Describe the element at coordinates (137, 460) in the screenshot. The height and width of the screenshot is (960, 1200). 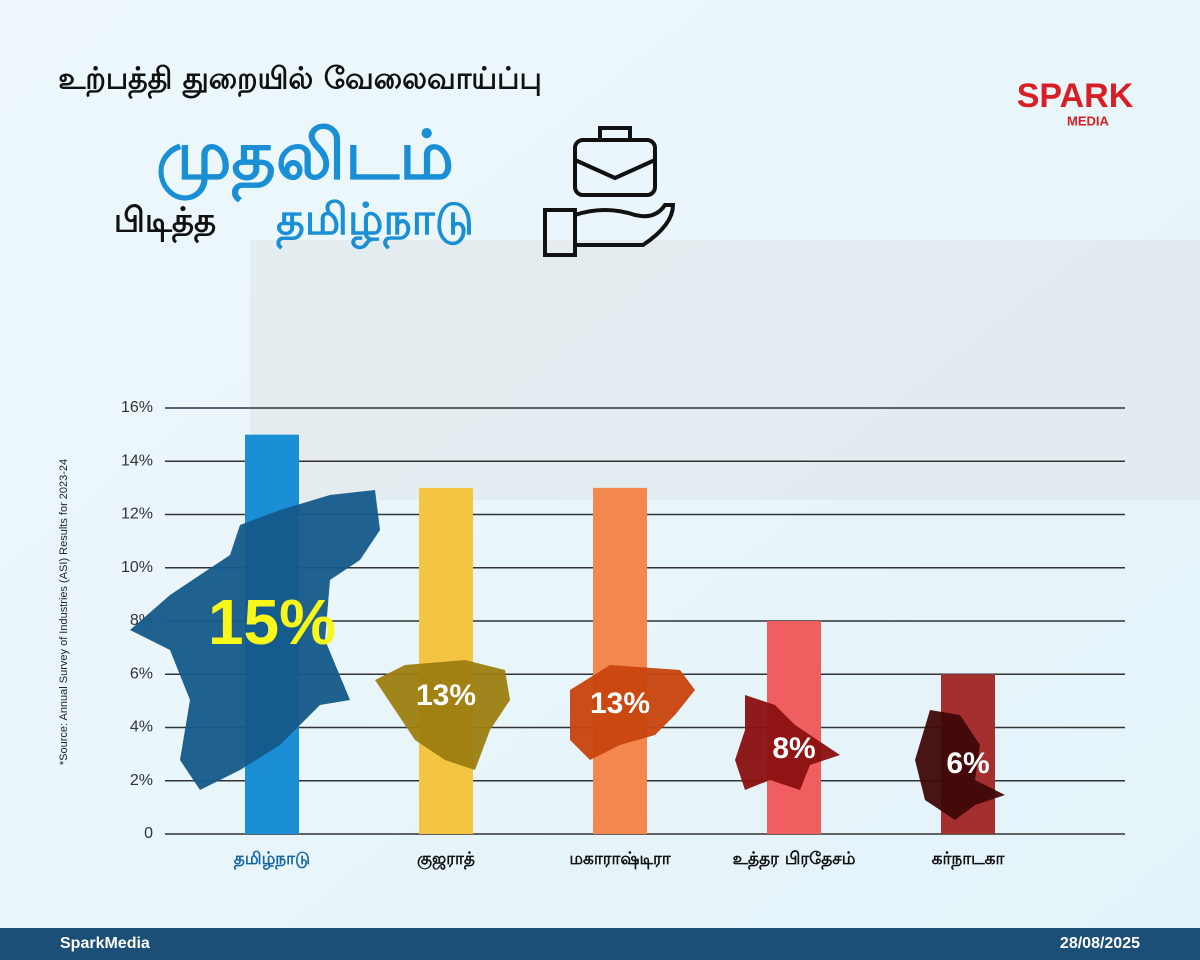
I see `y-tick-label: 14%` at that location.